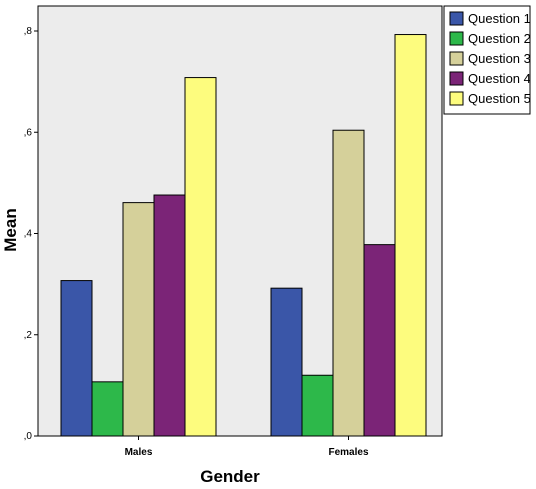  What do you see at coordinates (348, 452) in the screenshot?
I see `x-category-label: Females` at bounding box center [348, 452].